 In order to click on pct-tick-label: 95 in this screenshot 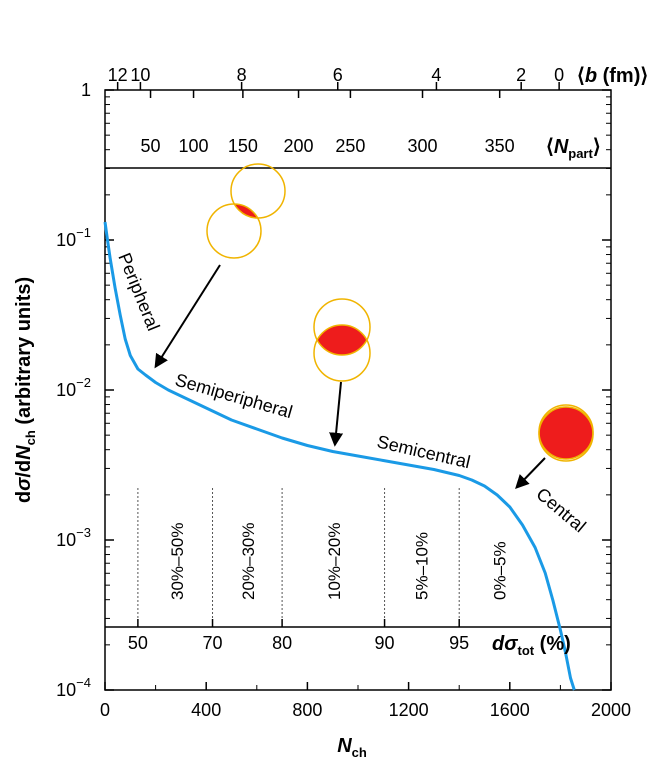, I will do `click(459, 643)`.